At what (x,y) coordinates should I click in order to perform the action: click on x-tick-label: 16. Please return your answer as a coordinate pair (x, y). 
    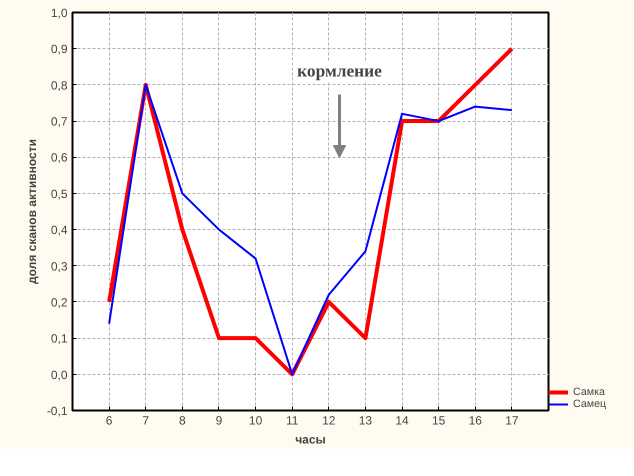
    Looking at the image, I should click on (475, 421).